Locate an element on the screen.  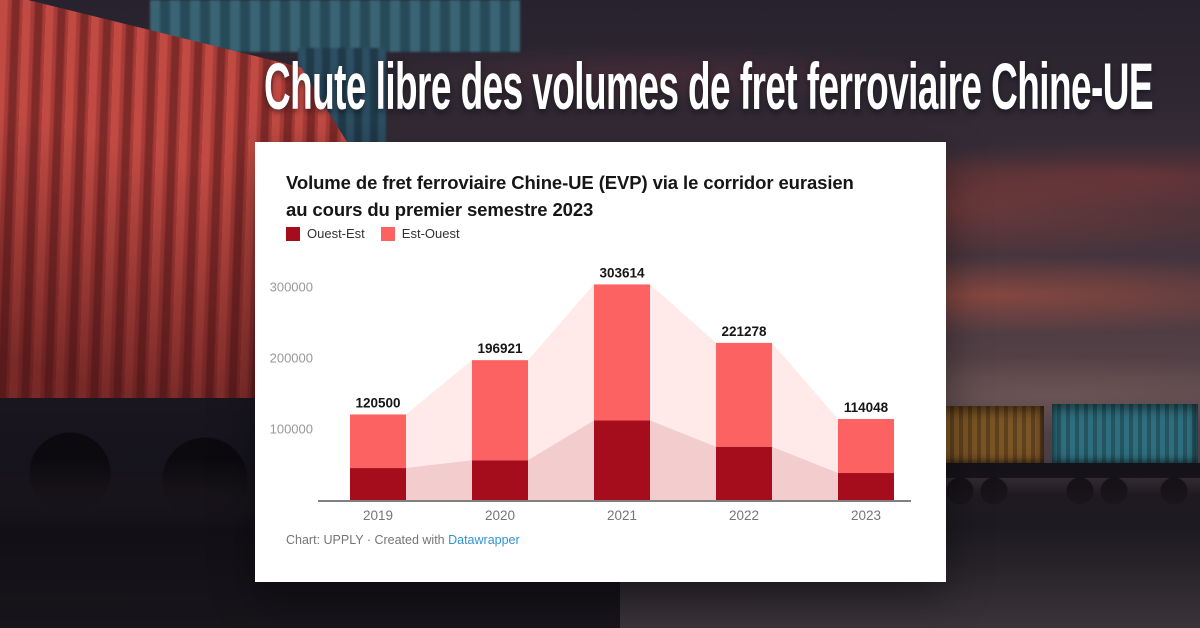
value-label-2021: 303614 is located at coordinates (622, 272).